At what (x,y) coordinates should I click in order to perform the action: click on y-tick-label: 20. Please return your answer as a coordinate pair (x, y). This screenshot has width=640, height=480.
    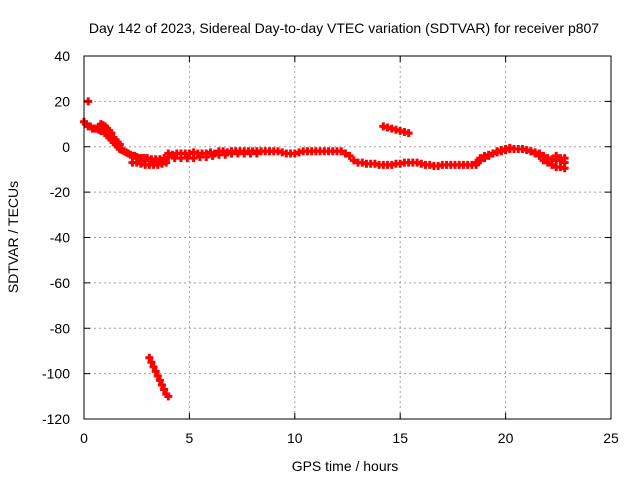
    Looking at the image, I should click on (62, 101).